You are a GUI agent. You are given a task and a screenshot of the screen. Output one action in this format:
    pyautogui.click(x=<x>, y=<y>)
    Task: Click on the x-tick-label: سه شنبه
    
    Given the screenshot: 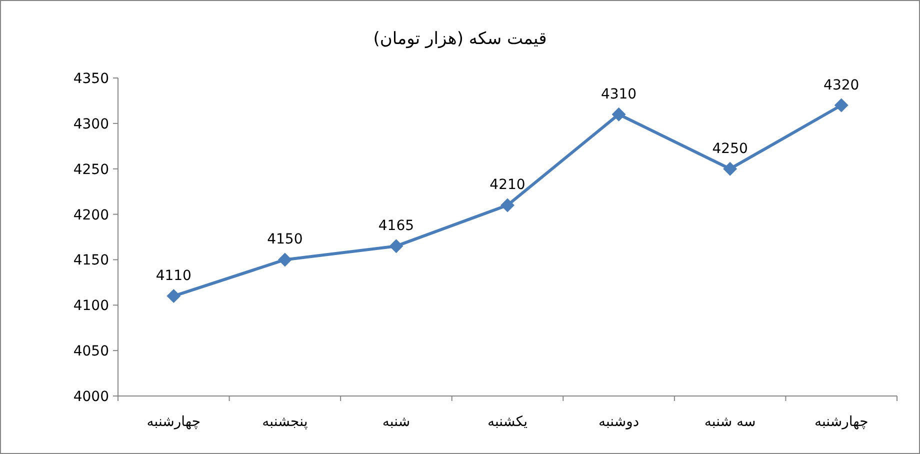 What is the action you would take?
    pyautogui.click(x=730, y=422)
    